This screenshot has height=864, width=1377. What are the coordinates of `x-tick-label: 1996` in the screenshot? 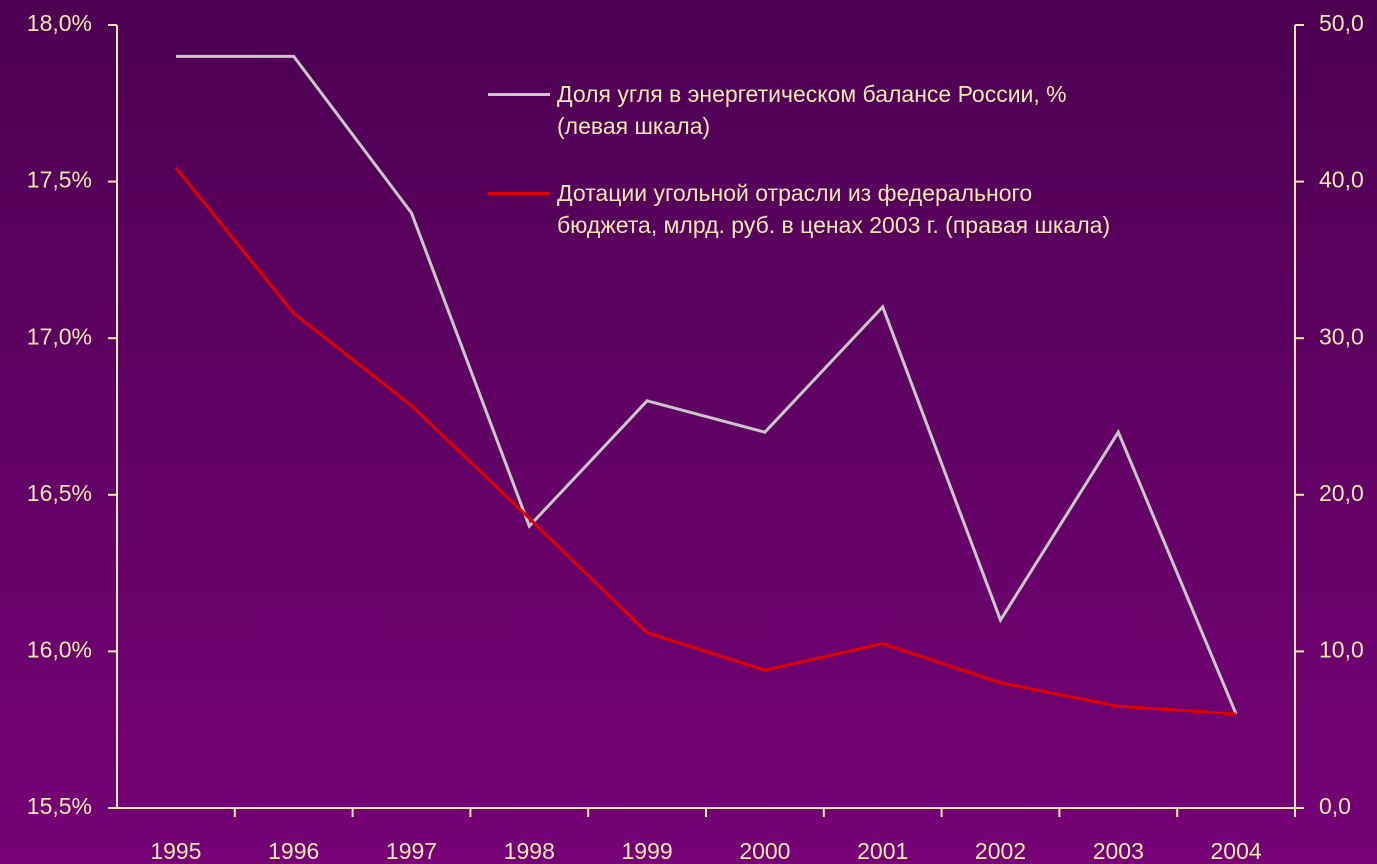 It's located at (293, 851).